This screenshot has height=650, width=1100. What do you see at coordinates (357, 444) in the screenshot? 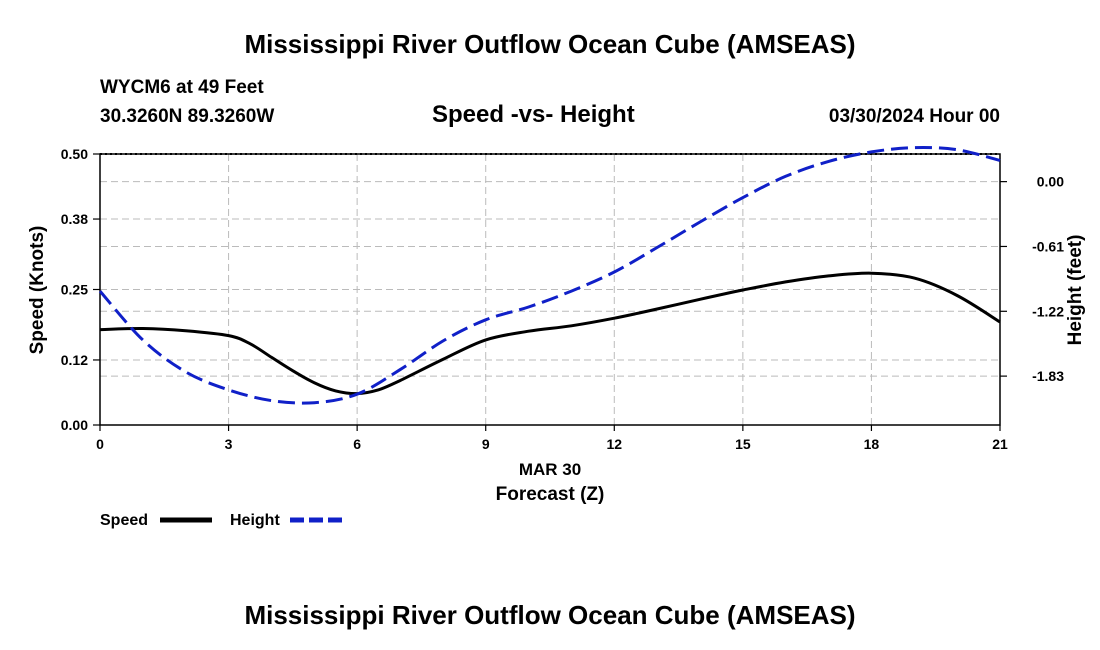
I see `x-tick-label: 6` at bounding box center [357, 444].